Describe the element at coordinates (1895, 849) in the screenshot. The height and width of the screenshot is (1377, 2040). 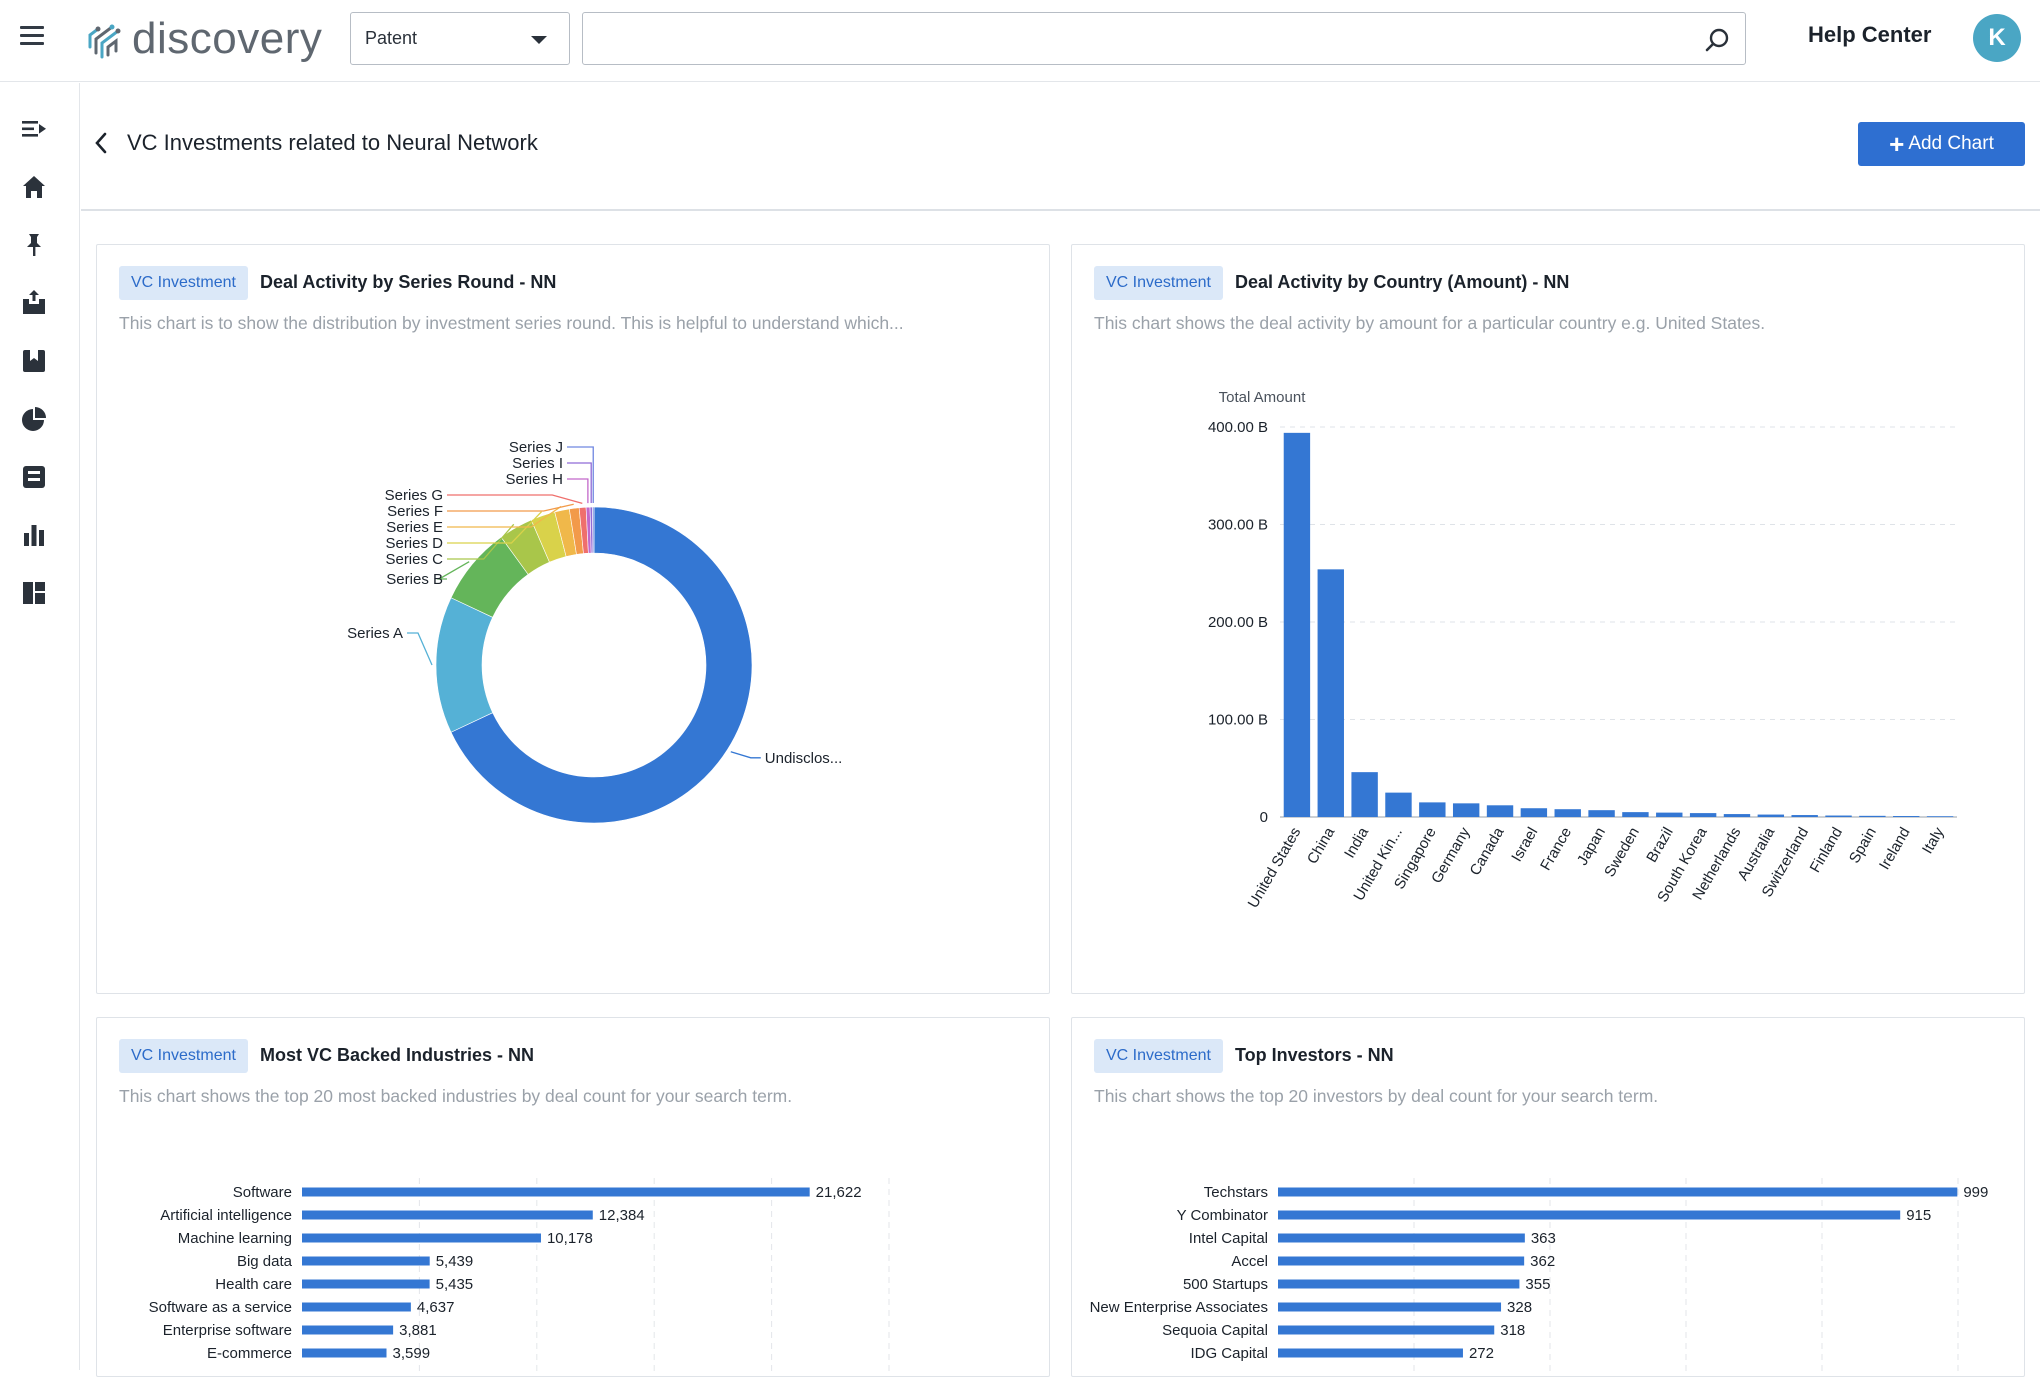
I see `x-tick-label: Ireland` at that location.